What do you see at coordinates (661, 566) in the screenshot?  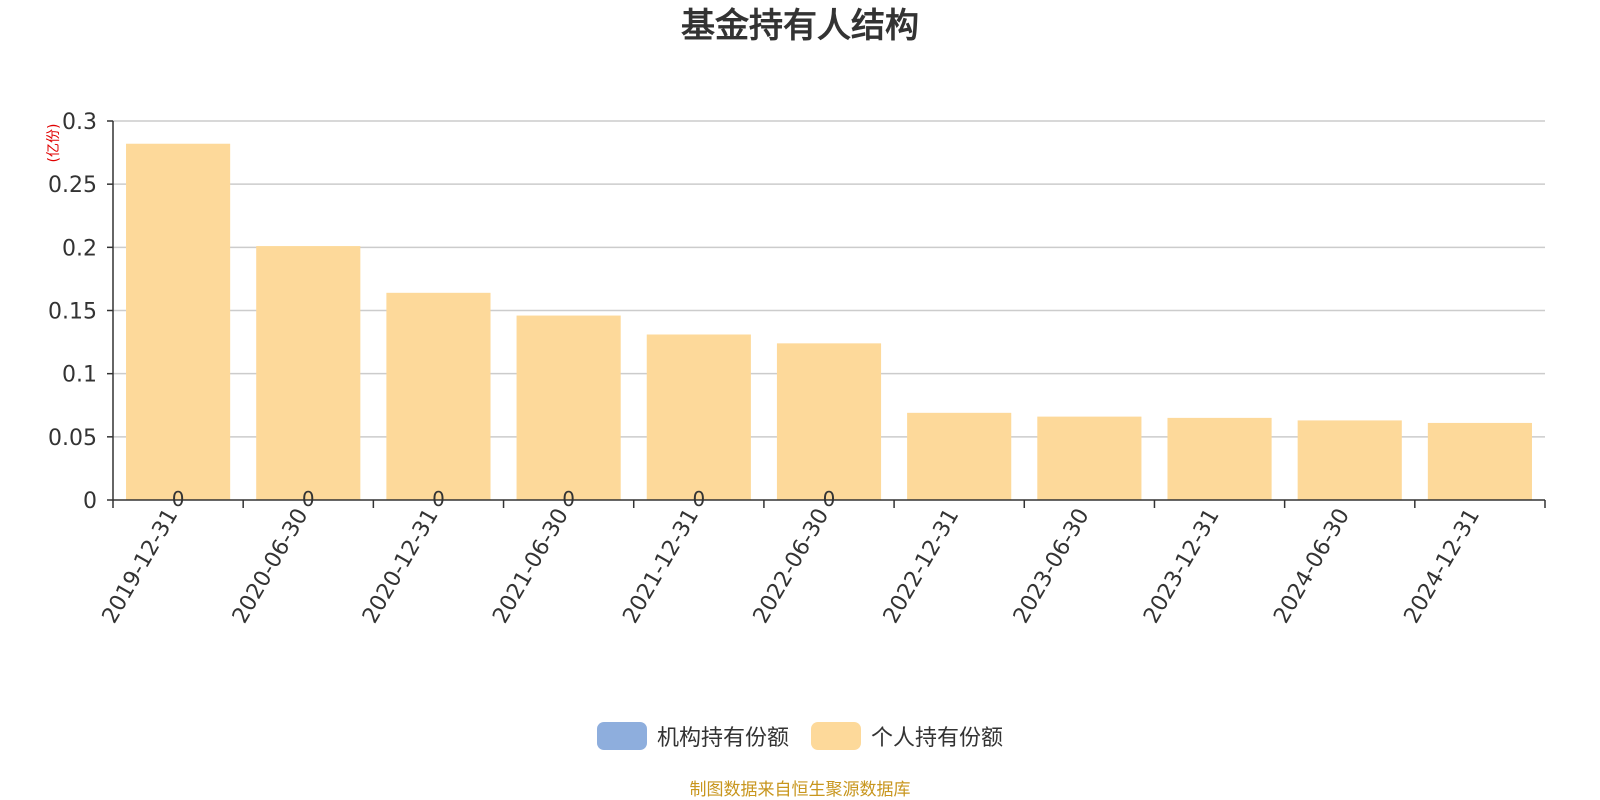 I see `x-tick-label: 2021-12-31` at bounding box center [661, 566].